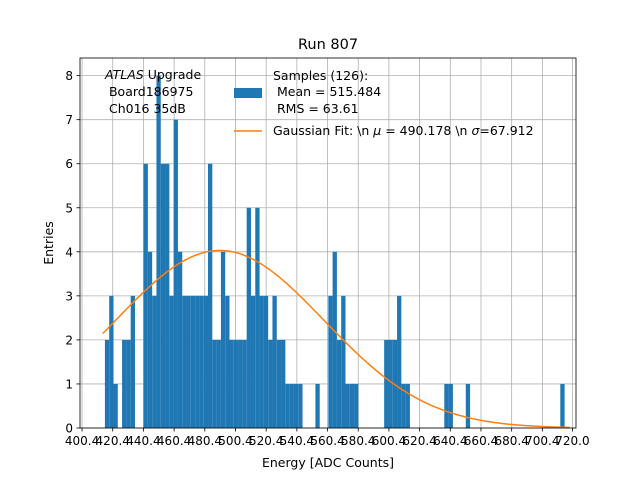 The height and width of the screenshot is (480, 640). What do you see at coordinates (124, 74) in the screenshot?
I see `annotation-atlas: ATLAS` at bounding box center [124, 74].